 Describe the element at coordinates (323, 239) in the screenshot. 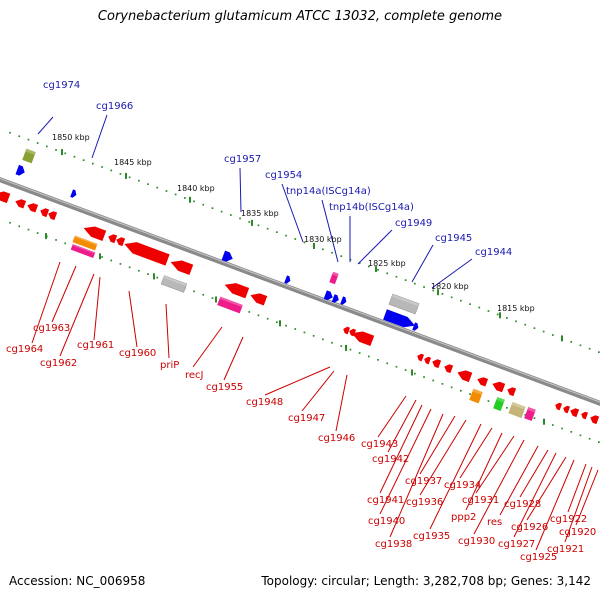

I see `scale-tick-label: 1830 kbp` at that location.